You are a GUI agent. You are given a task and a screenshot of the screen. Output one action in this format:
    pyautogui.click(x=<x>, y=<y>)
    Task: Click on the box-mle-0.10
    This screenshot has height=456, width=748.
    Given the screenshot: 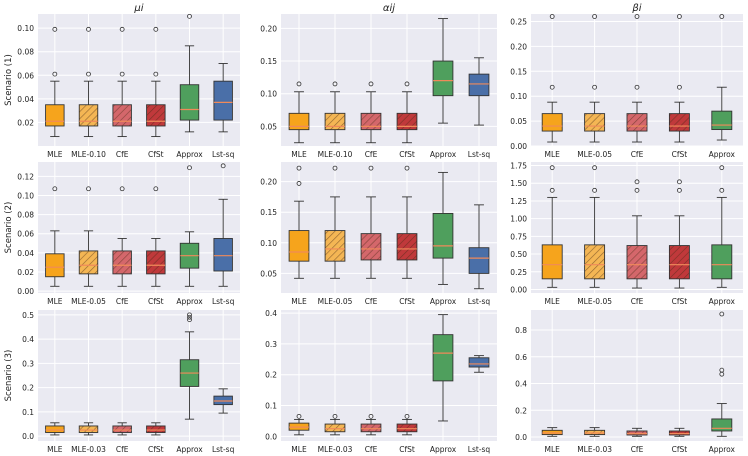 What is the action you would take?
    pyautogui.click(x=335, y=112)
    